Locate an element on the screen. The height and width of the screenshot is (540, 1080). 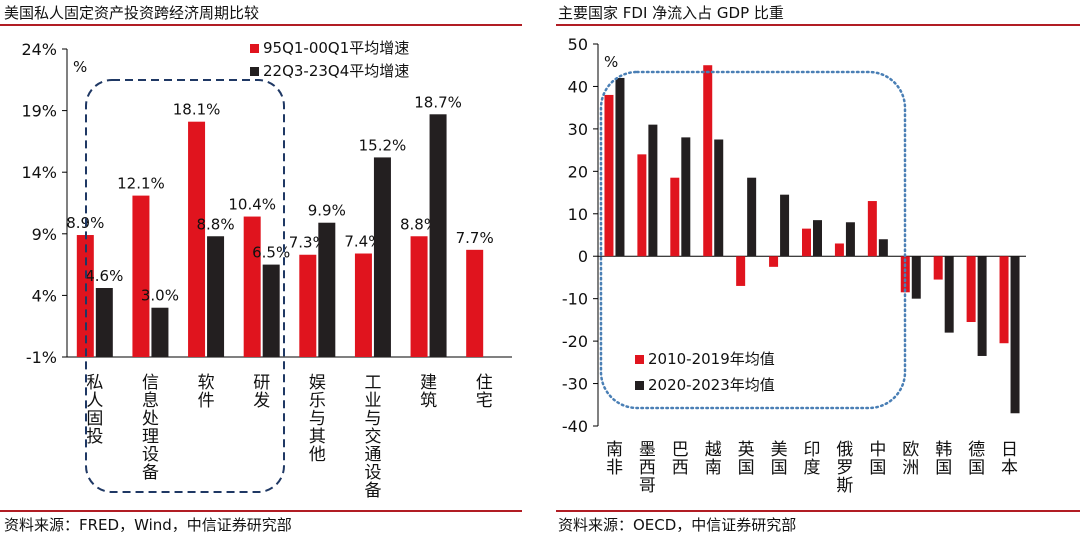
left-y-tick-label: 19% is located at coordinates (39, 111).